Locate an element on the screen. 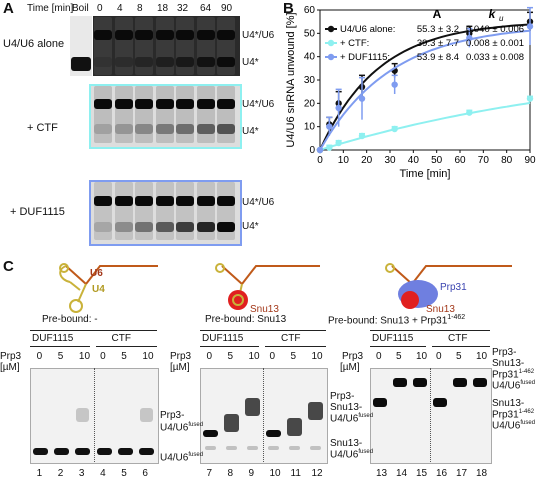 The image size is (538, 497). lane-label-6: 64 is located at coordinates (206, 8).